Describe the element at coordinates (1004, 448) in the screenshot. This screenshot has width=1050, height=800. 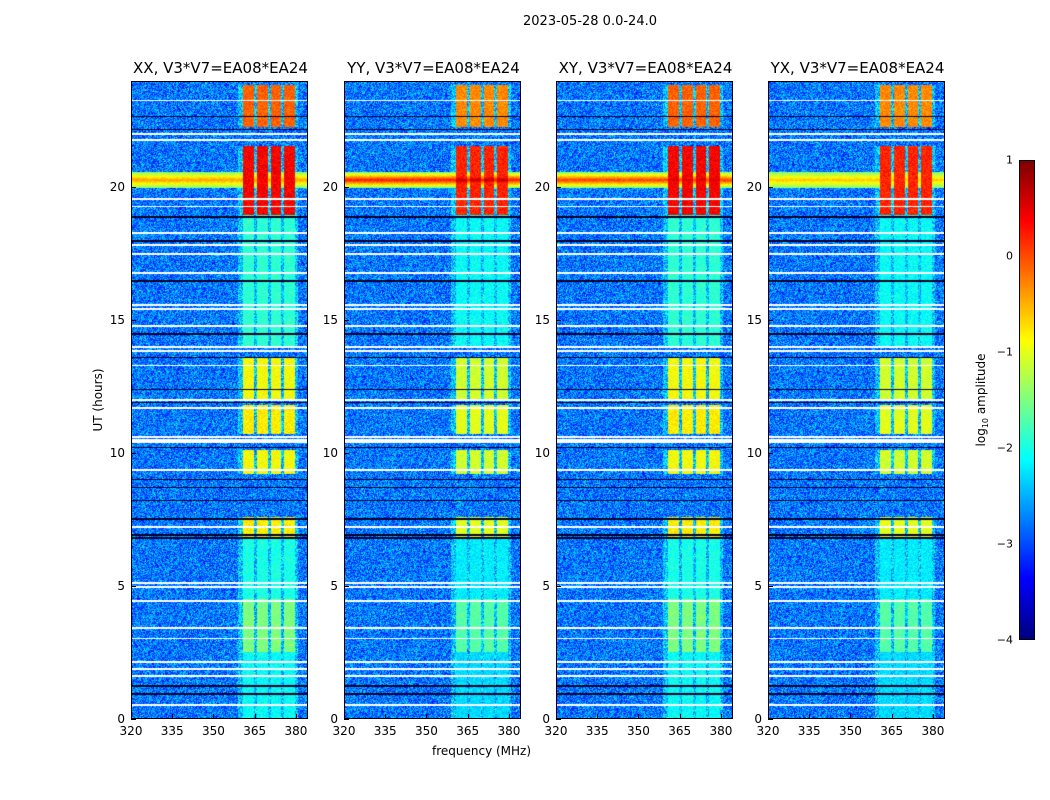
I see `colorbar-tick-label: −2` at that location.